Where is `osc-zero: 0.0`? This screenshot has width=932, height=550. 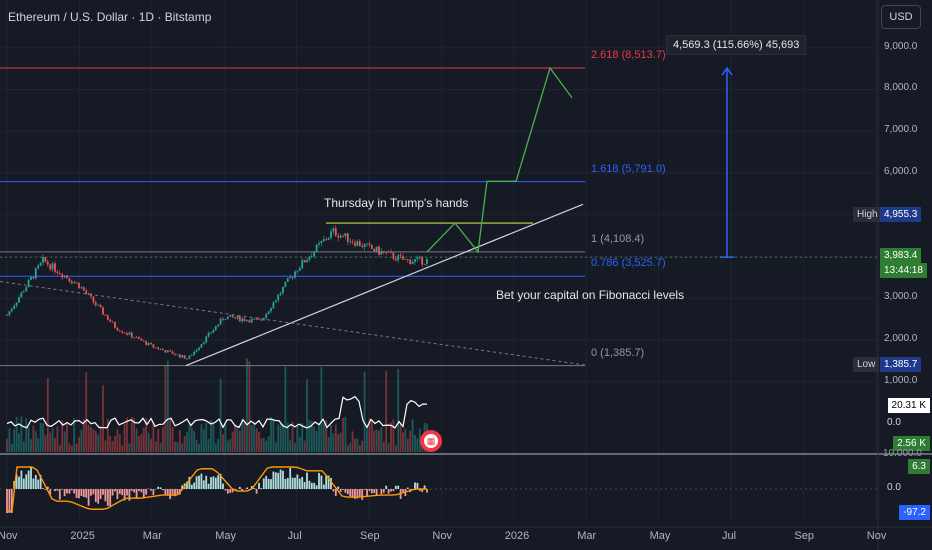 osc-zero: 0.0 is located at coordinates (894, 487).